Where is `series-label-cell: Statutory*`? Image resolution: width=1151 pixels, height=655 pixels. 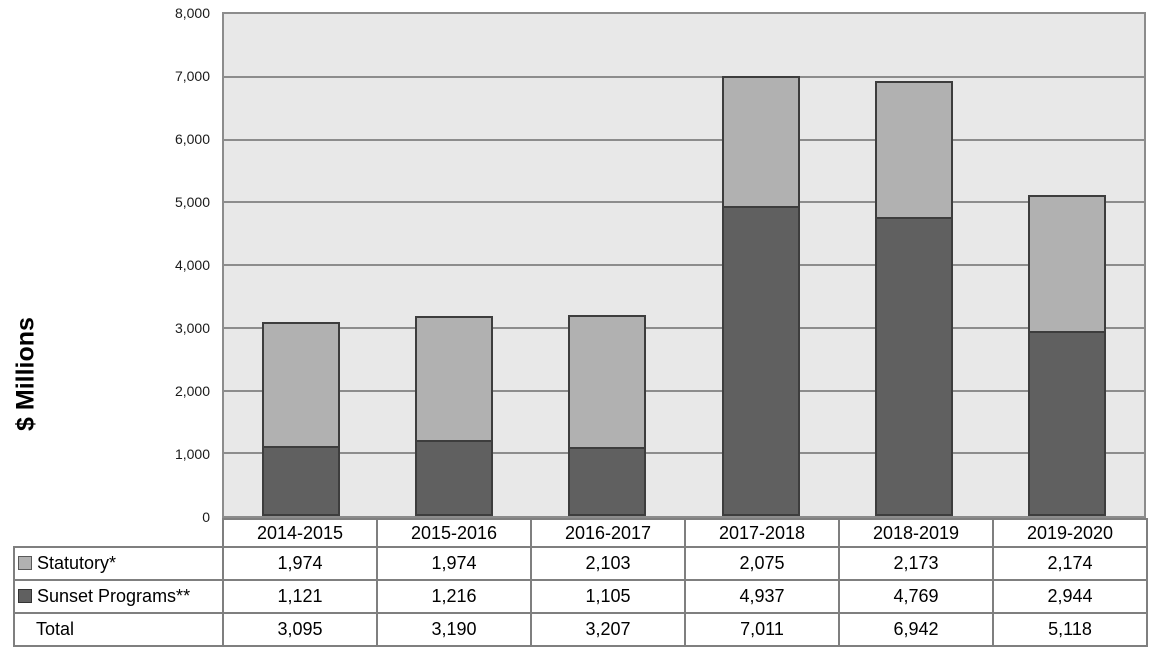
series-label-cell: Statutory* is located at coordinates (118, 563).